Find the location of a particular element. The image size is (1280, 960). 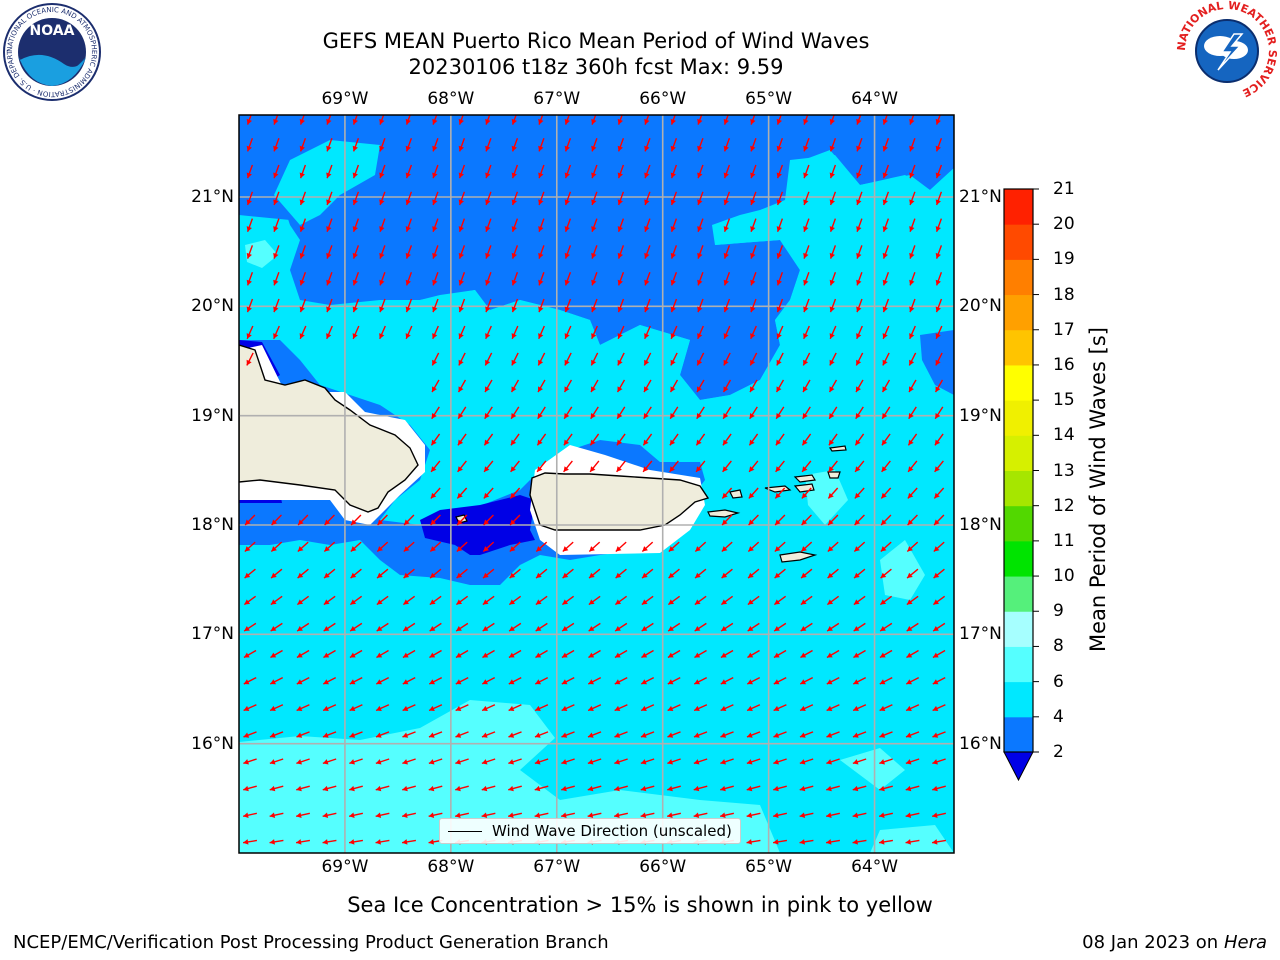

lat-label-right: 20°N is located at coordinates (980, 306).